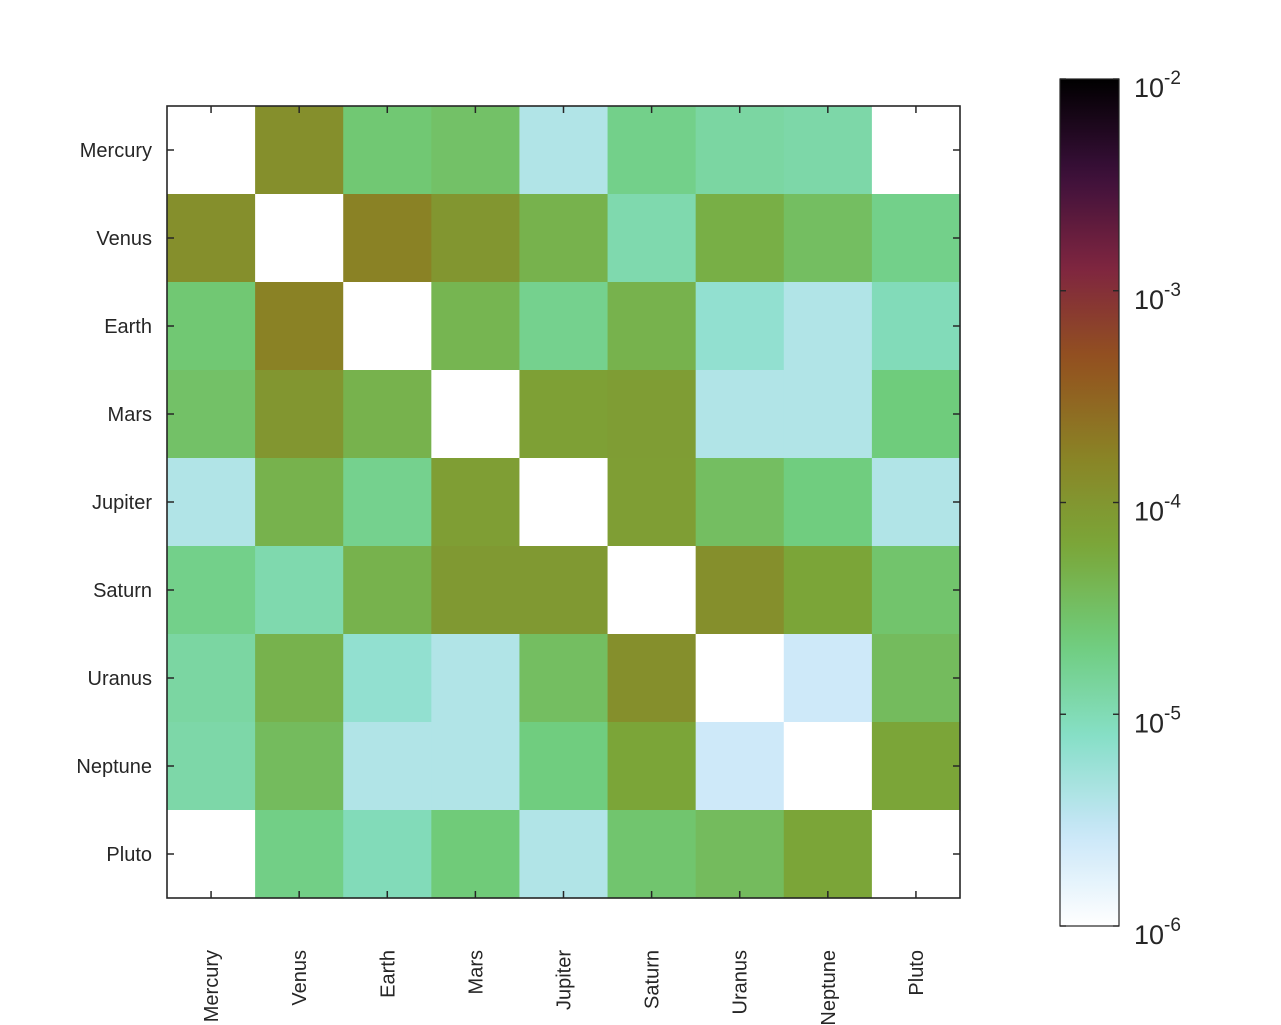  Describe the element at coordinates (387, 854) in the screenshot. I see `heatmap-cell-pluto-earth` at that location.